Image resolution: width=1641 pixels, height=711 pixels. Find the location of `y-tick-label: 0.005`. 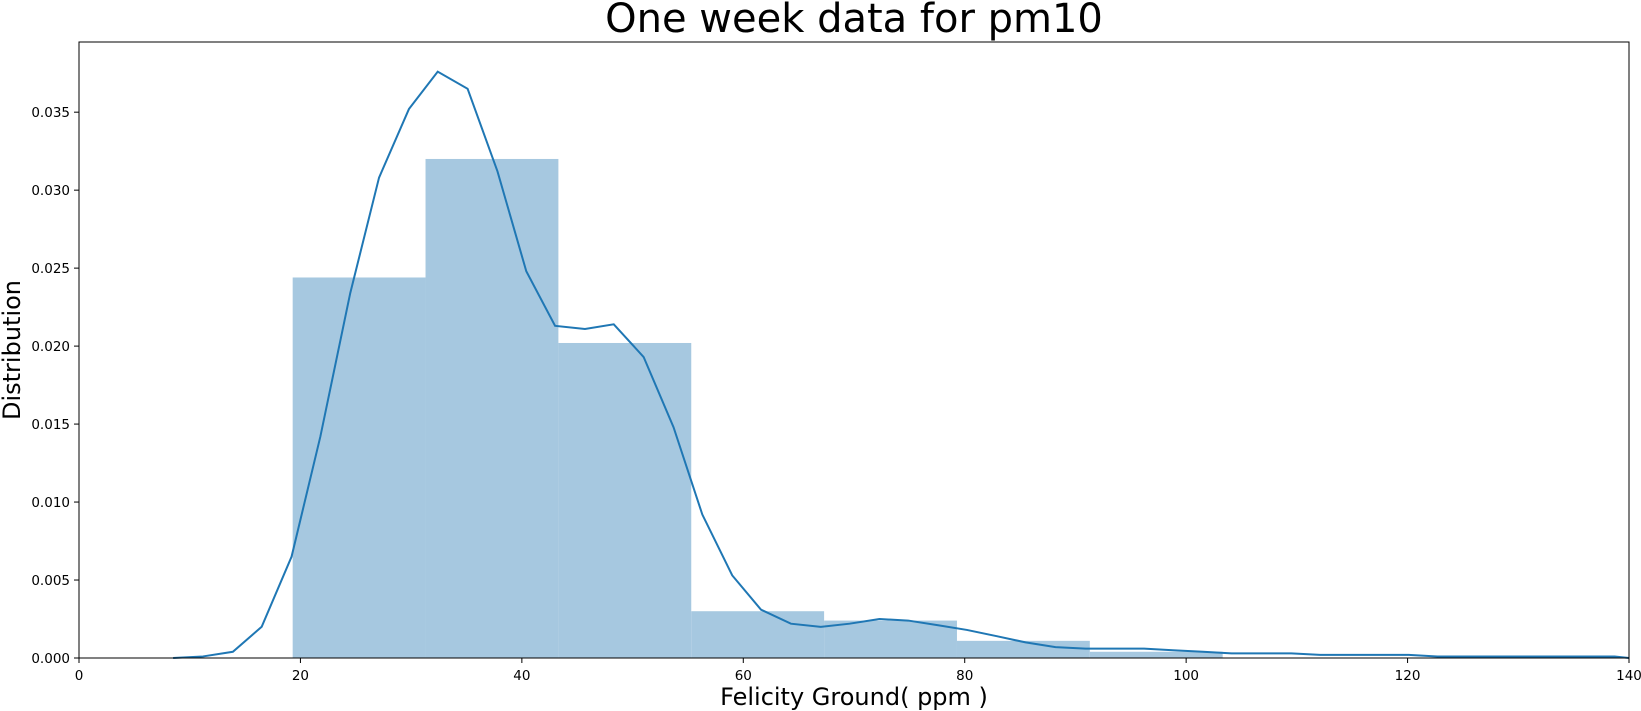

y-tick-label: 0.005 is located at coordinates (50, 581).